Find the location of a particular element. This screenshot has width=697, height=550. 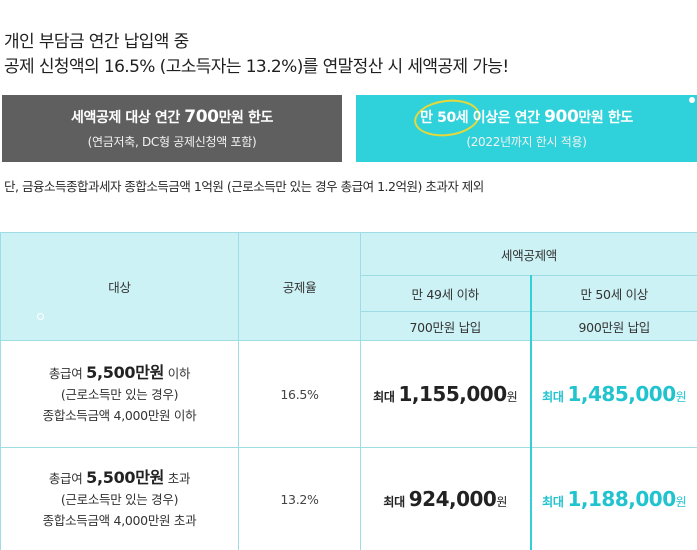

credit-value: 924,000 is located at coordinates (452, 499).